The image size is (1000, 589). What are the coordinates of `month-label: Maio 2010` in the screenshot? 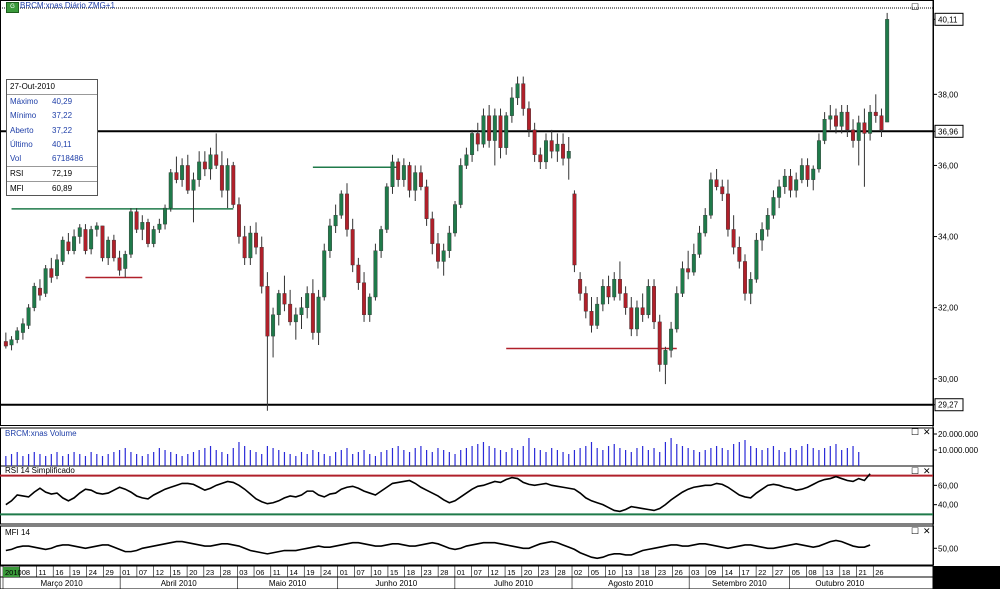 It's located at (288, 583).